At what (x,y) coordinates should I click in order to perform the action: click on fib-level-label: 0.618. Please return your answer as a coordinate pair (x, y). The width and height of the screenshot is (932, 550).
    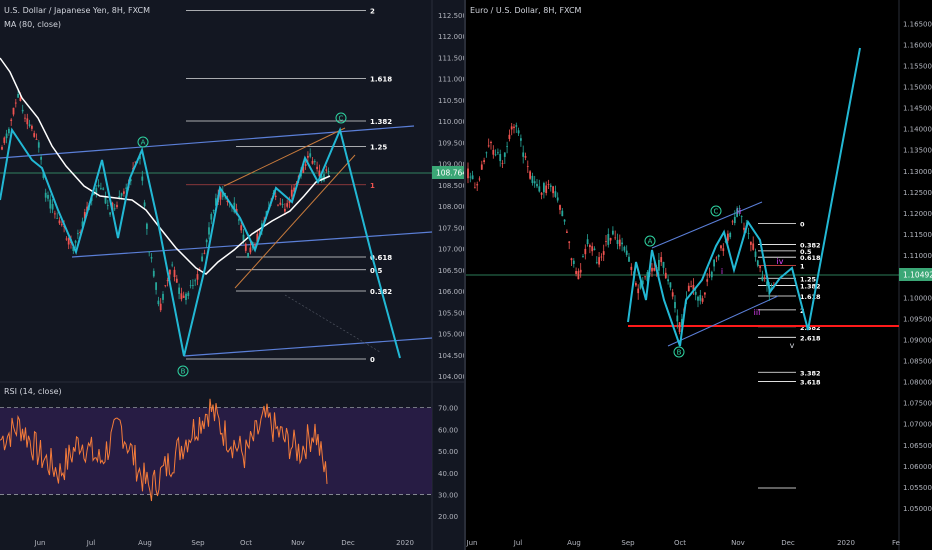
    Looking at the image, I should click on (381, 258).